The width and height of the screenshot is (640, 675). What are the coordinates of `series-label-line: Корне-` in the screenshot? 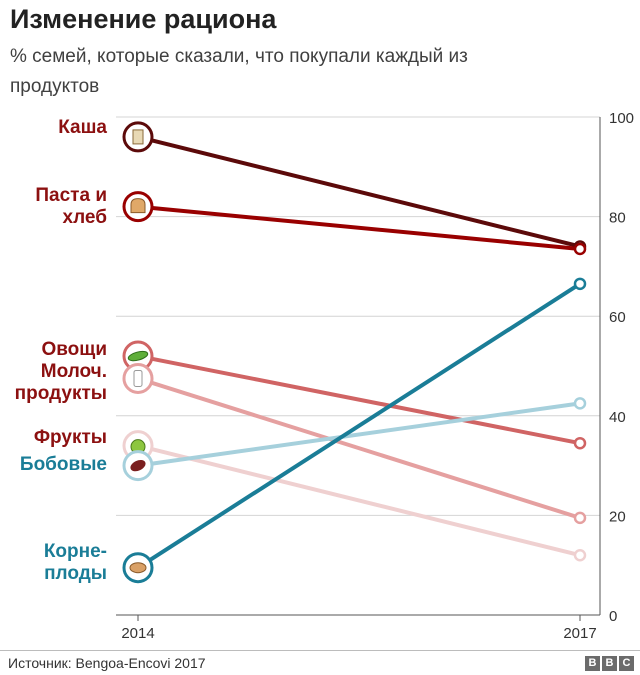 It's located at (75, 551).